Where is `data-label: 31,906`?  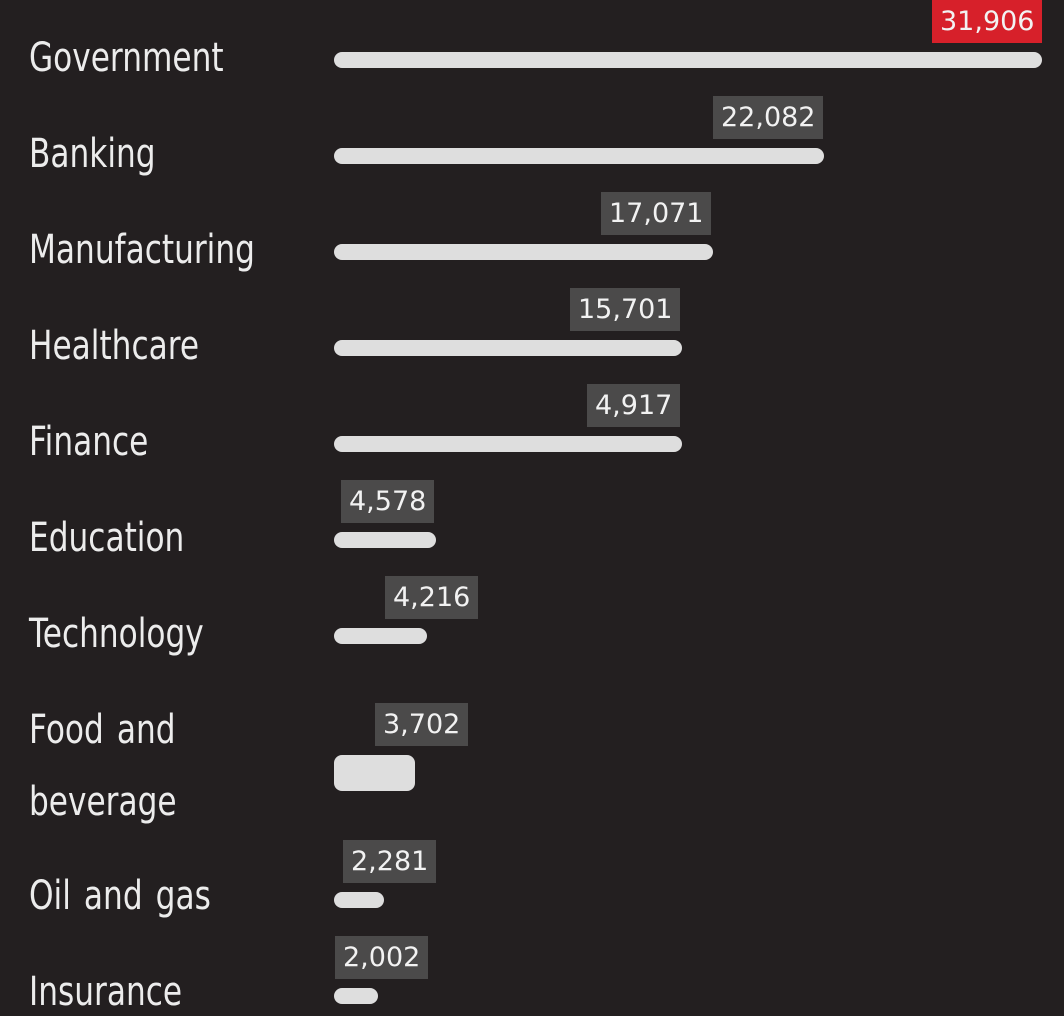 data-label: 31,906 is located at coordinates (987, 21).